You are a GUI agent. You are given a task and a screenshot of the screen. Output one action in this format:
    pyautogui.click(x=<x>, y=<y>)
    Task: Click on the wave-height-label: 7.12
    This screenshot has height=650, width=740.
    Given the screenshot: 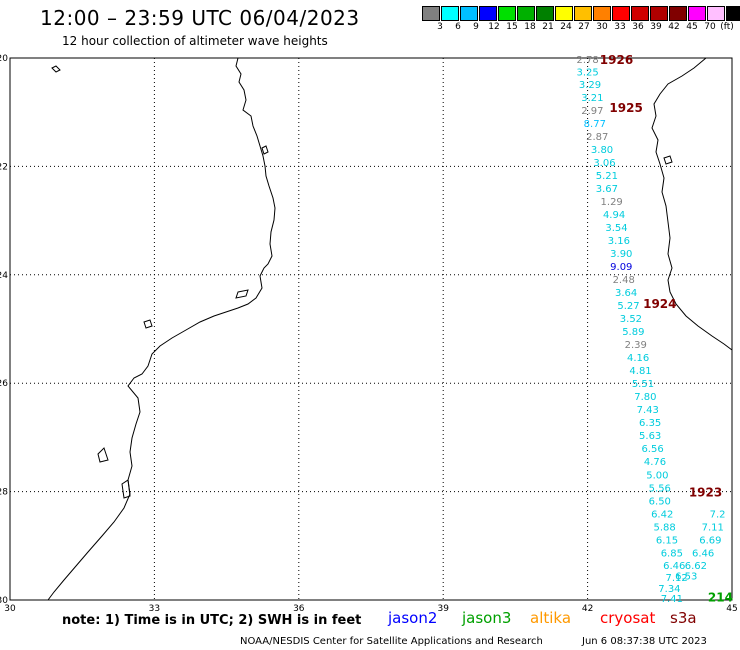 What is the action you would take?
    pyautogui.click(x=677, y=578)
    